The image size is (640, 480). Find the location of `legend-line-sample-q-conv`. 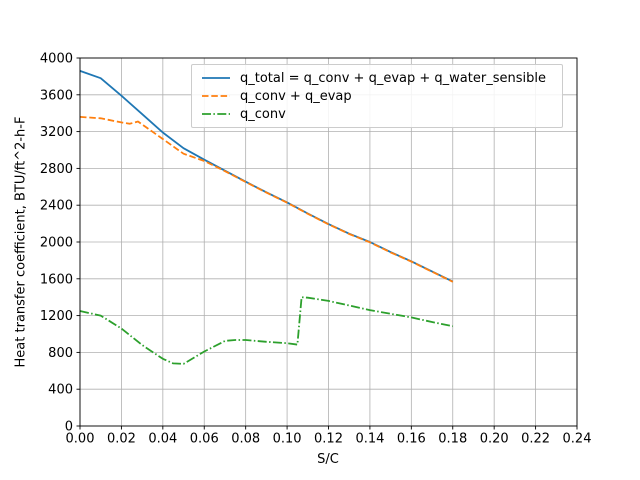

legend-line-sample-q-conv is located at coordinates (216, 114).